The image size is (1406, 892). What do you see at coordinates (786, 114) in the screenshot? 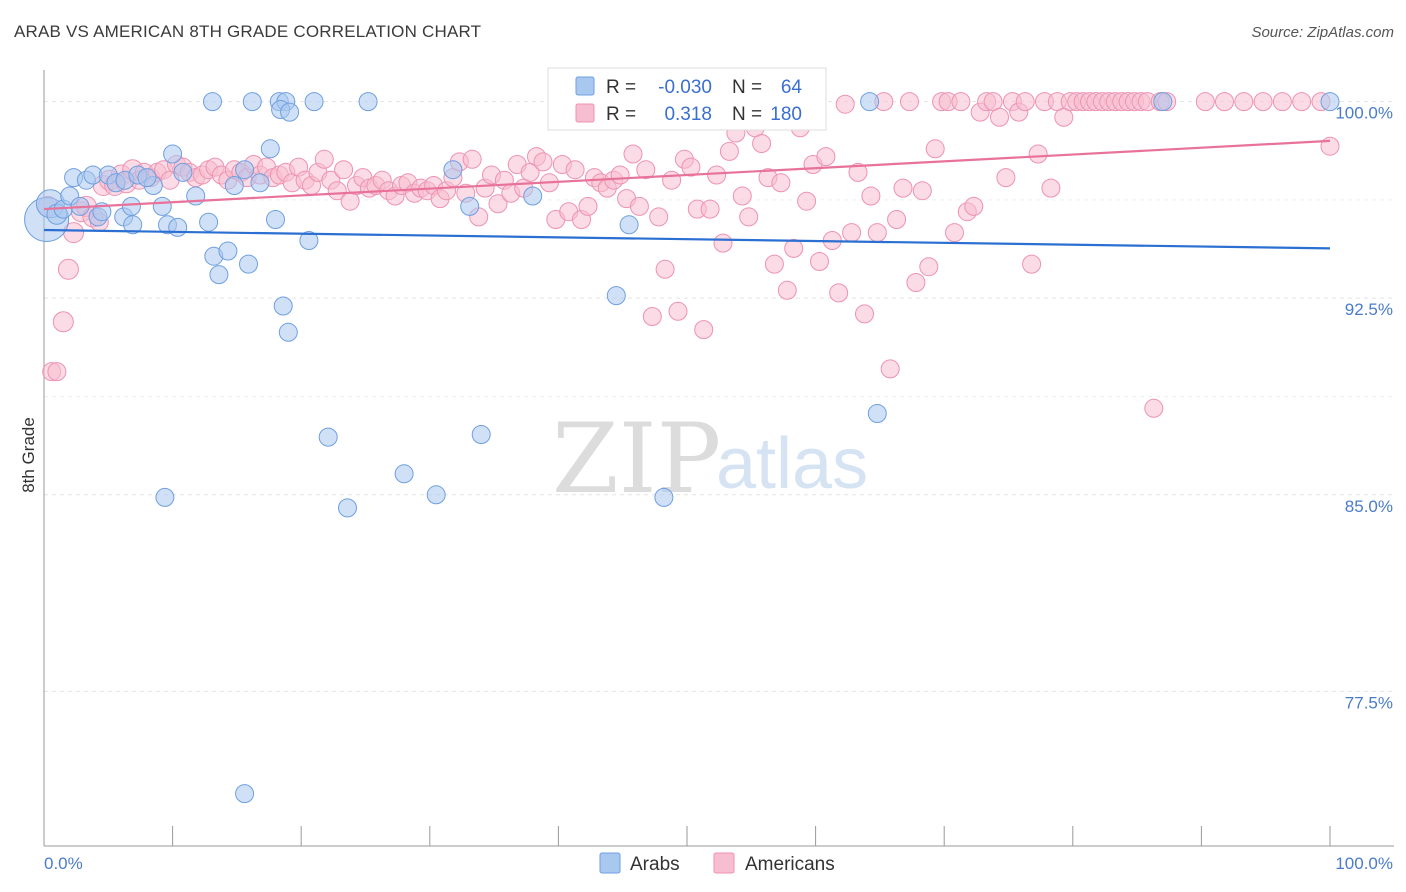
I see `legend-americans-n-value: 180` at bounding box center [786, 114].